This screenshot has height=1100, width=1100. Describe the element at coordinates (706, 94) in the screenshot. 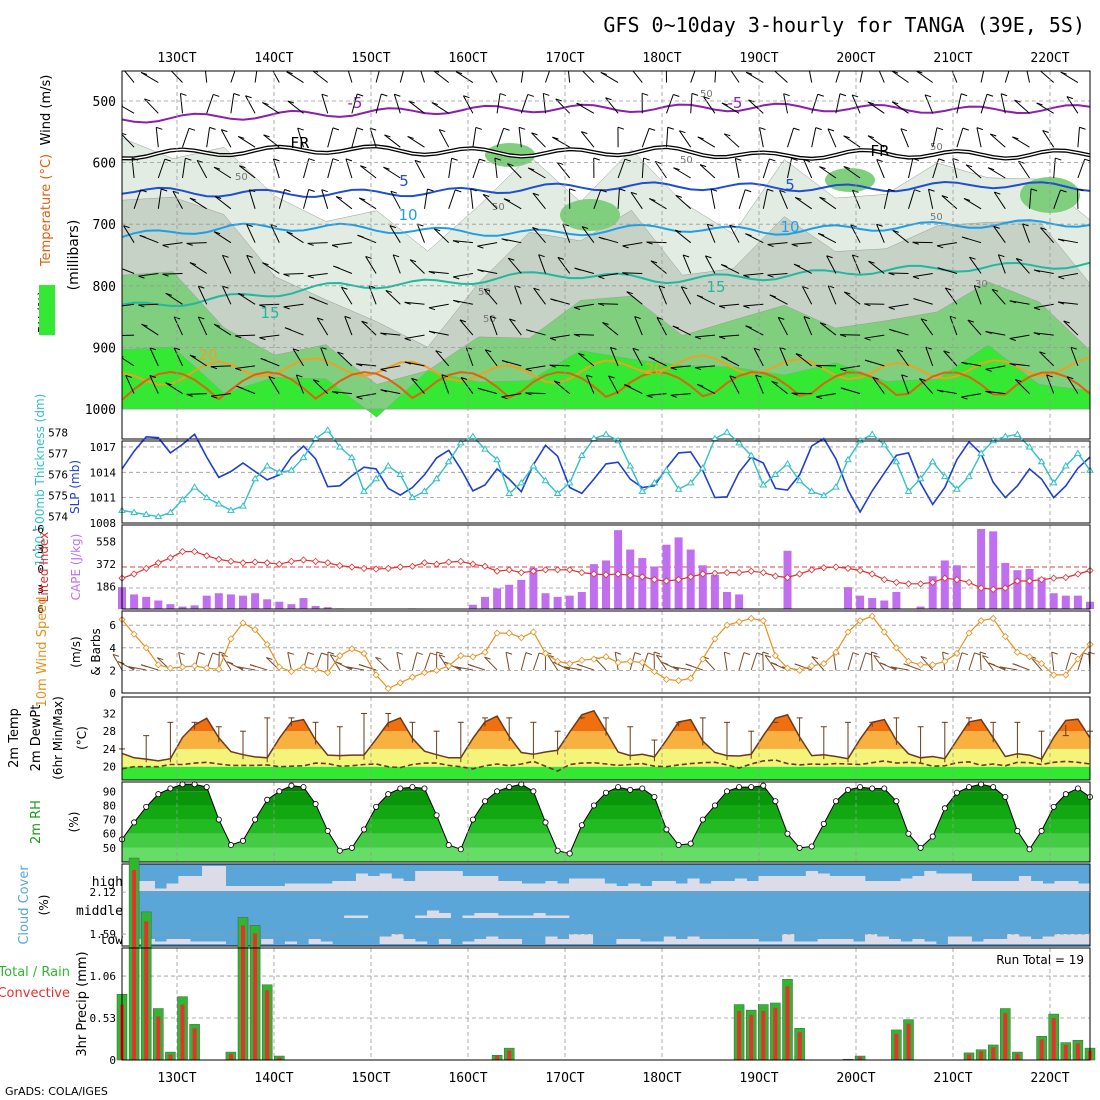

I see `rh-contour-label: 50` at that location.